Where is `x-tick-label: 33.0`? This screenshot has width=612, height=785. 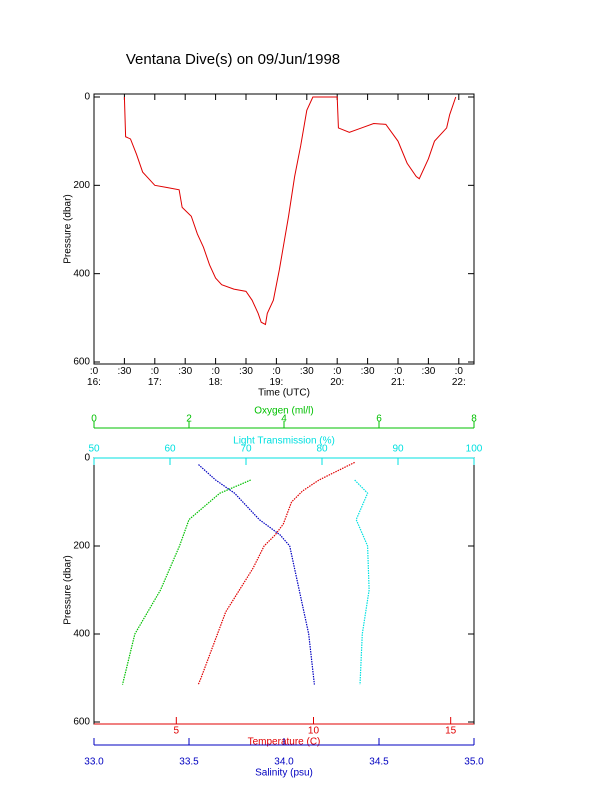 x-tick-label: 33.0 is located at coordinates (94, 762).